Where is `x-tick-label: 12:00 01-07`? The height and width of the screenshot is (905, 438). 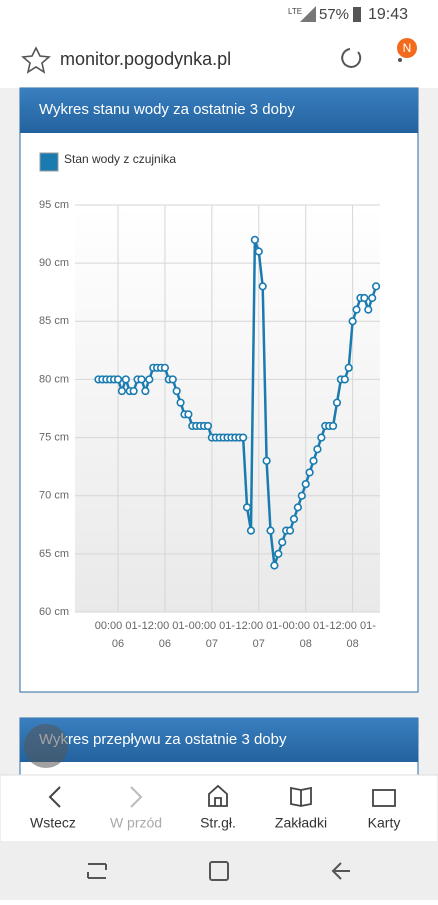
x-tick-label: 12:00 01-07 is located at coordinates (259, 635).